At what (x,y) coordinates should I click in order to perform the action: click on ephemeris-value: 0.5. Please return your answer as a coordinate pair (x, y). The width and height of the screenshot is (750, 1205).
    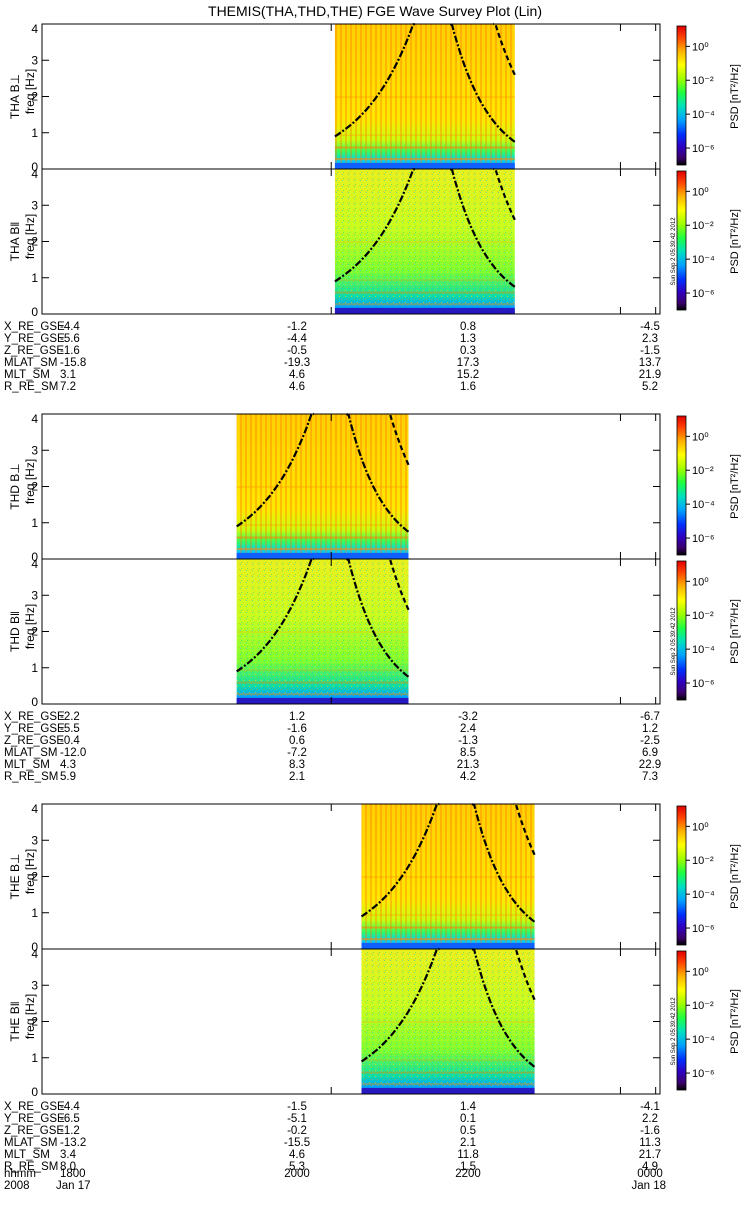
    Looking at the image, I should click on (468, 1131).